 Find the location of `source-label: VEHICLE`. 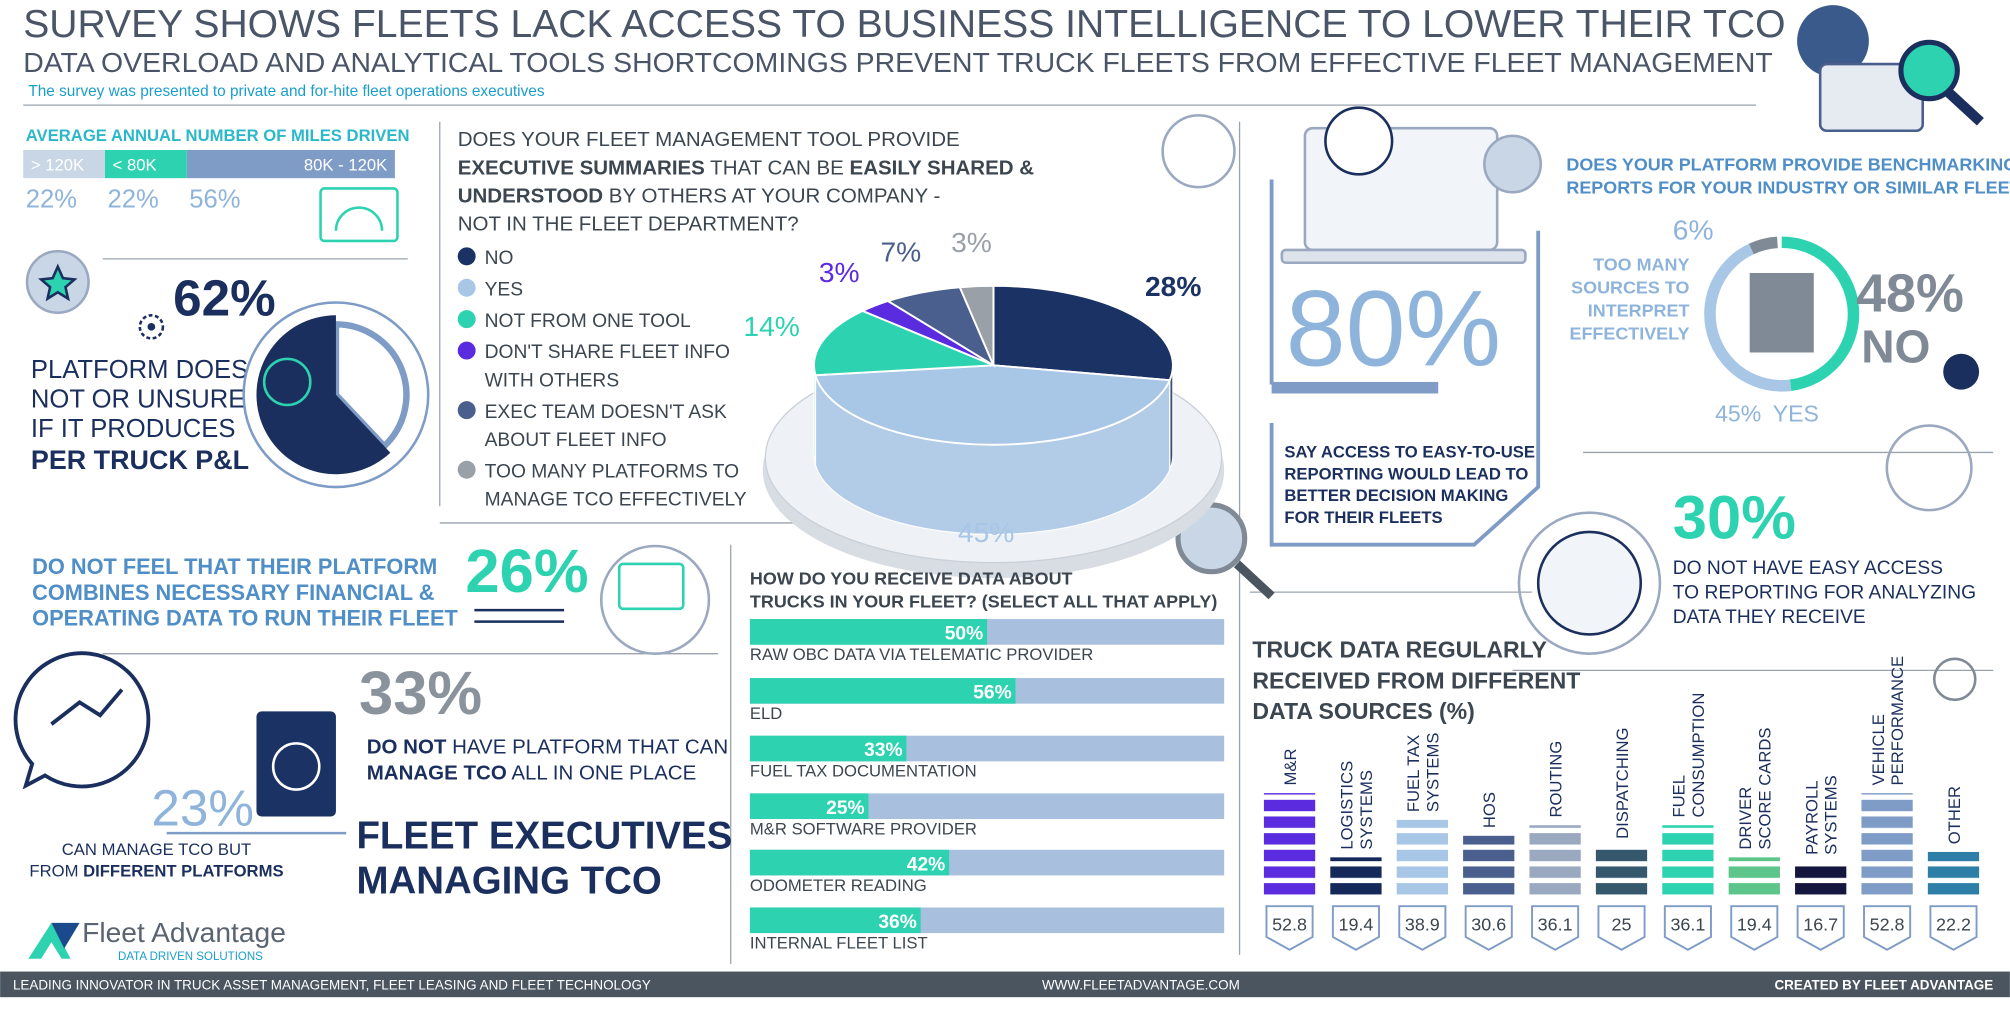

source-label: VEHICLE is located at coordinates (1878, 749).